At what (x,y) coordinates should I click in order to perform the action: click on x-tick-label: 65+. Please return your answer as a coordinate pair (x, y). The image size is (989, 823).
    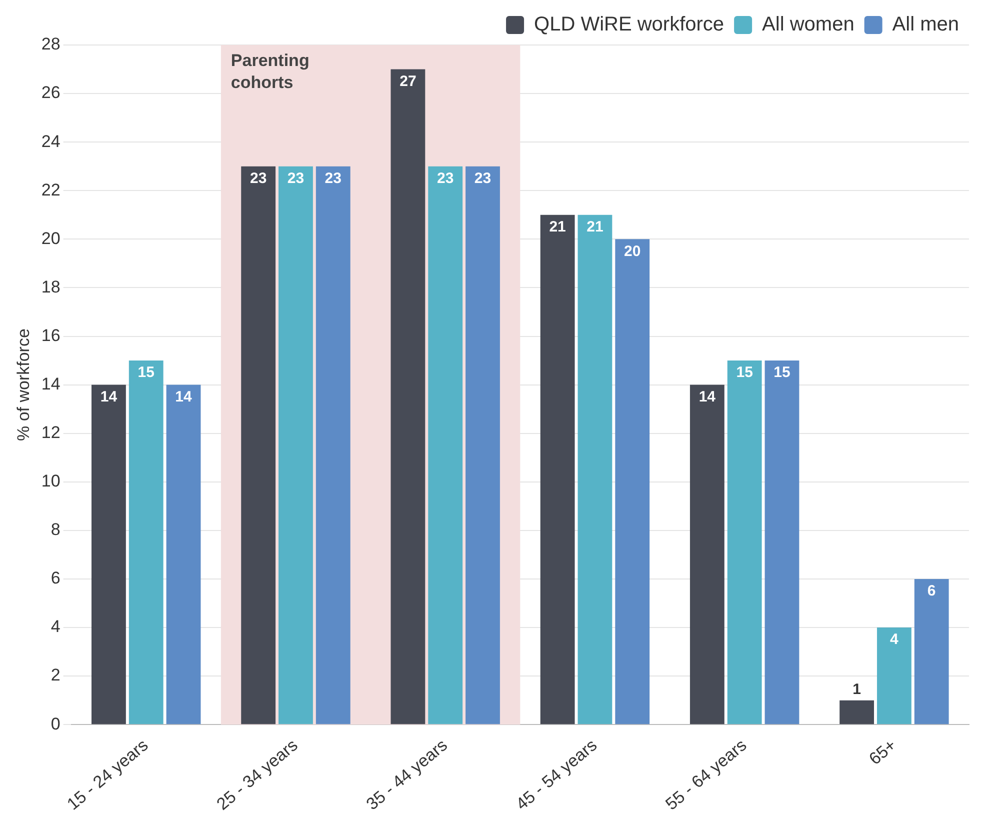
    Looking at the image, I should click on (882, 752).